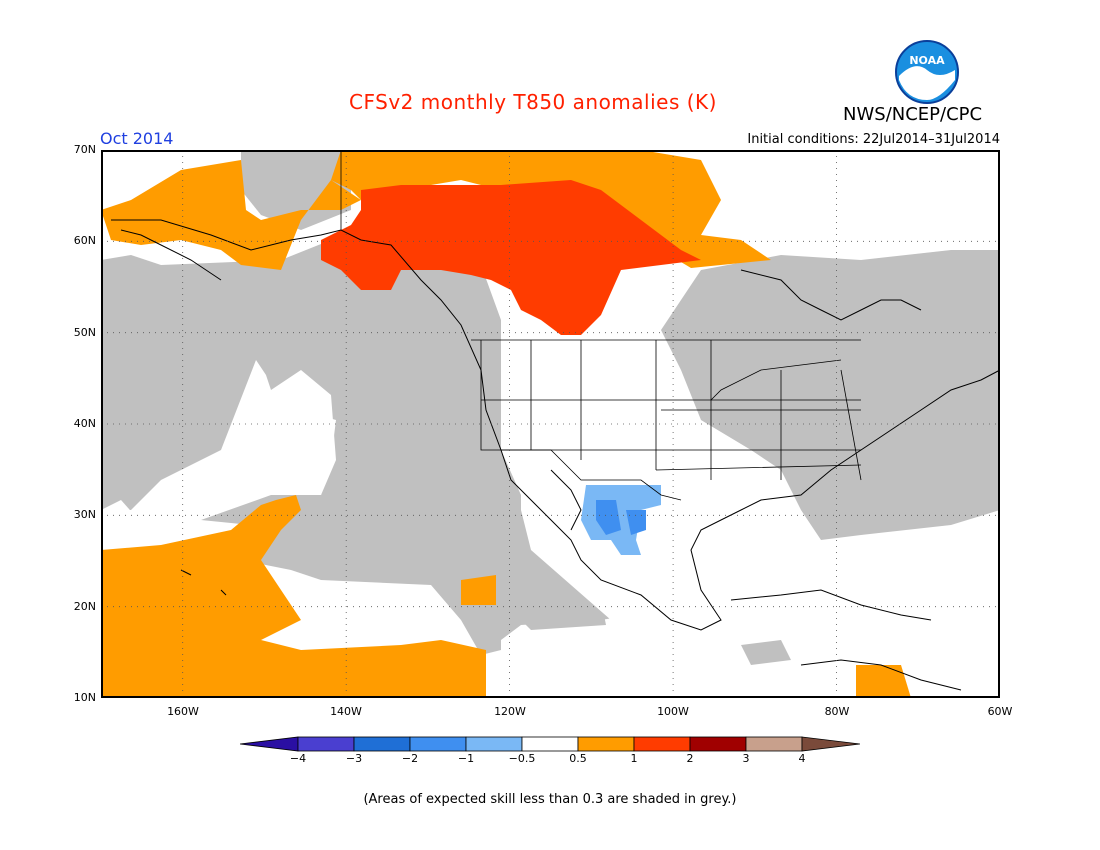 The height and width of the screenshot is (850, 1100). What do you see at coordinates (913, 114) in the screenshot?
I see `agency-label: NWS/NCEP/CPC` at bounding box center [913, 114].